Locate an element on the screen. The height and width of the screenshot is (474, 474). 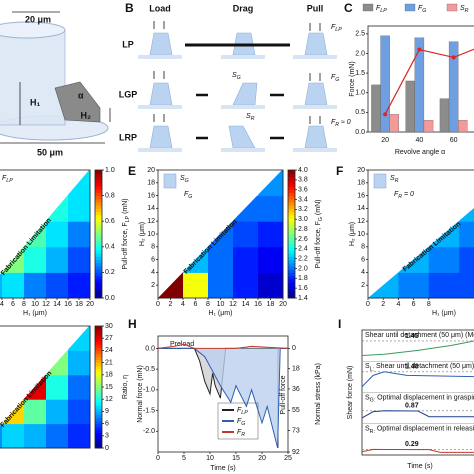
legend-box is located at coordinates (238, 421).